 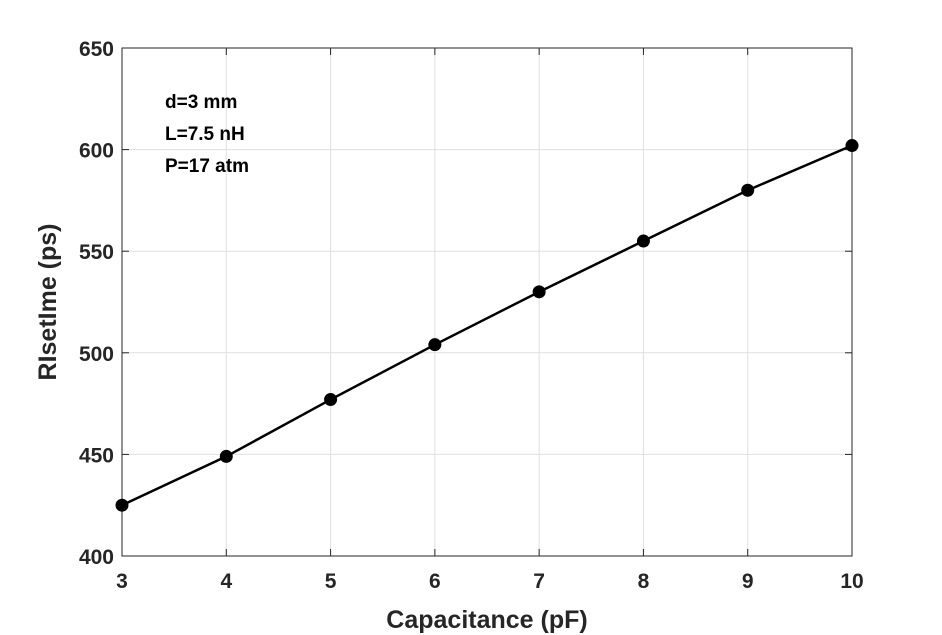 What do you see at coordinates (96, 151) in the screenshot?
I see `y-tick-label: 600` at bounding box center [96, 151].